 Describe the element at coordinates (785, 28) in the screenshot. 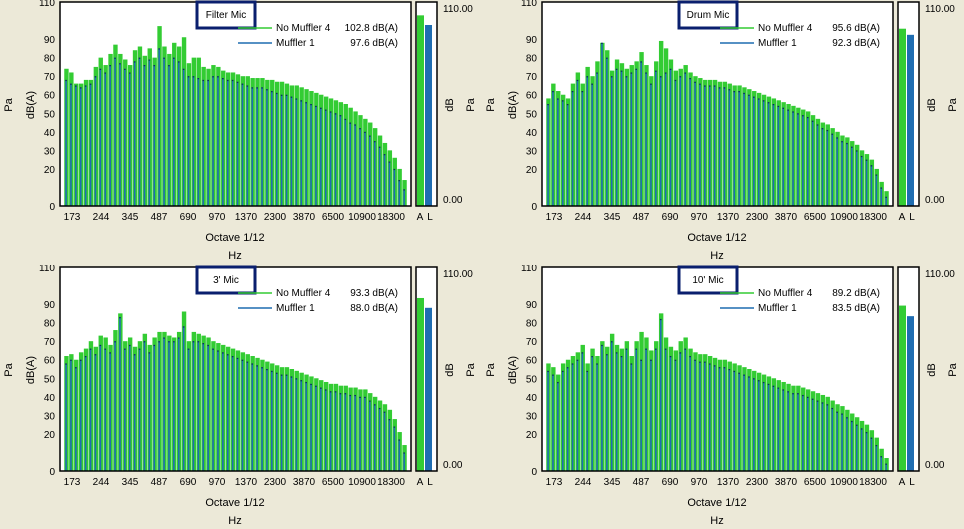

I see `legend-series-name: No Muffler 4` at that location.